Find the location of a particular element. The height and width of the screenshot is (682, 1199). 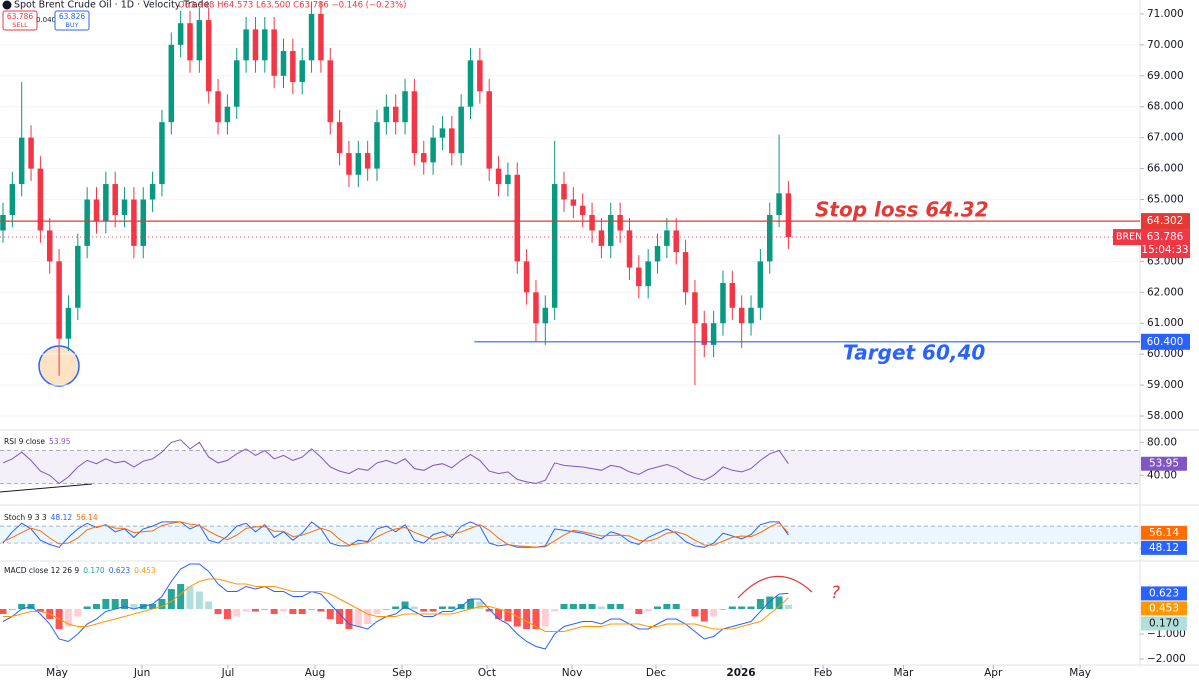

buy-label: BUY is located at coordinates (71, 25).